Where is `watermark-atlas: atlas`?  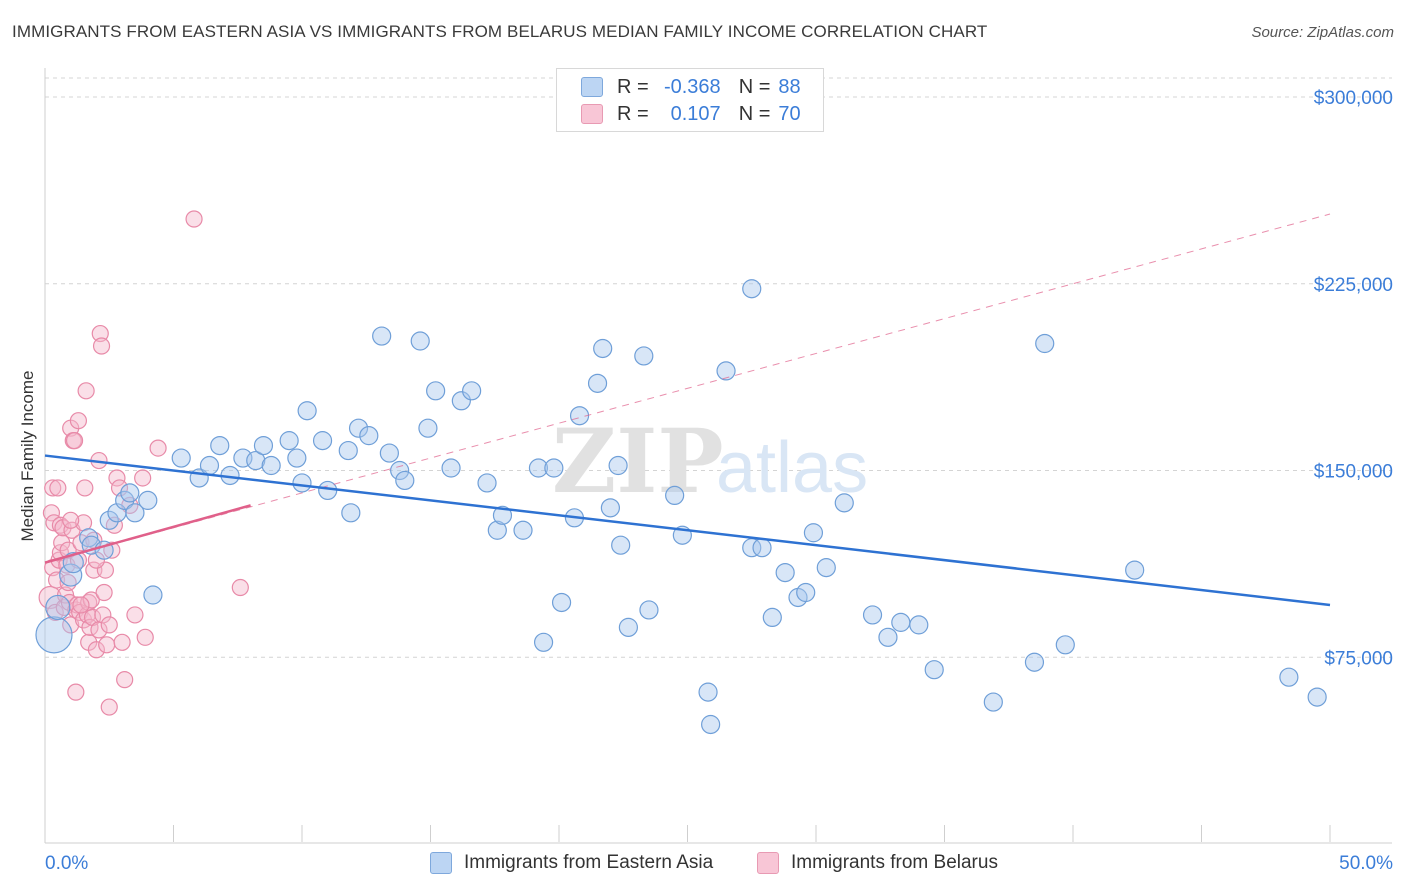
watermark-atlas: atlas is located at coordinates (792, 468).